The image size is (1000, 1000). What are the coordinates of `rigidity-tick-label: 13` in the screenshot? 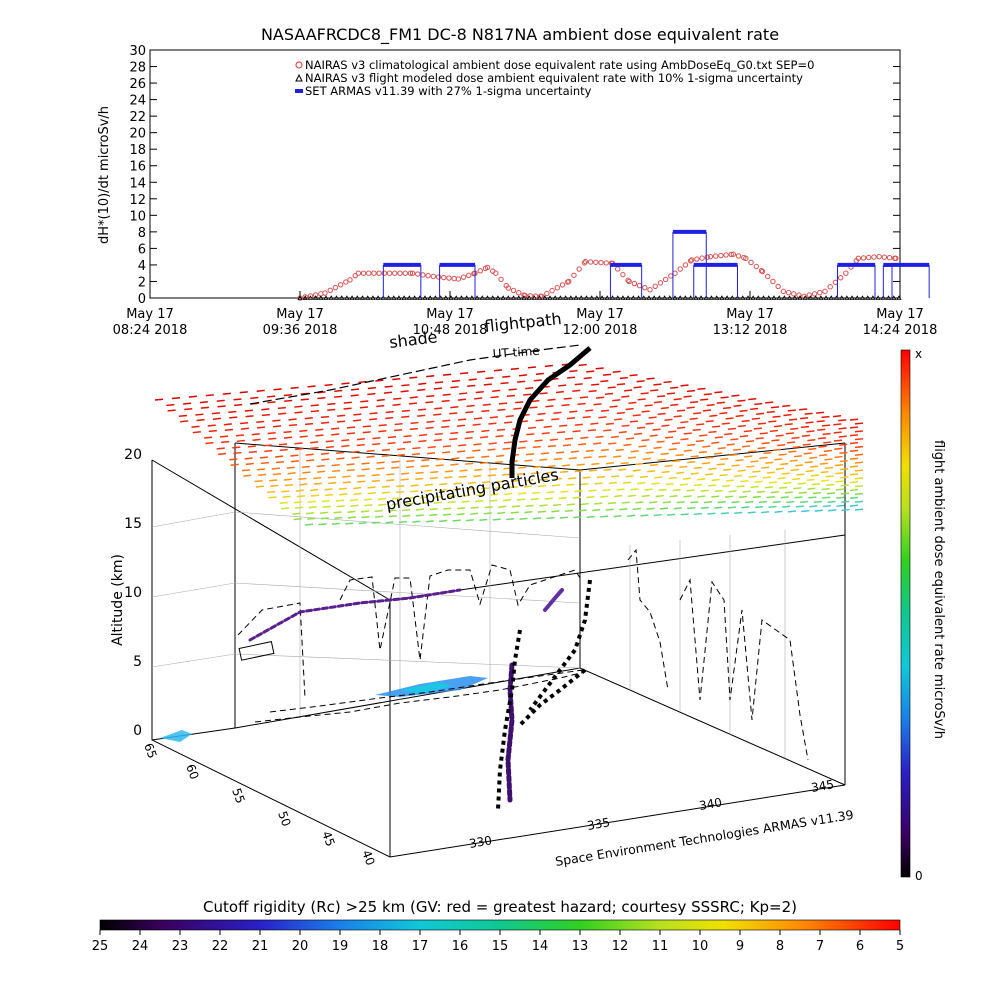 It's located at (580, 946).